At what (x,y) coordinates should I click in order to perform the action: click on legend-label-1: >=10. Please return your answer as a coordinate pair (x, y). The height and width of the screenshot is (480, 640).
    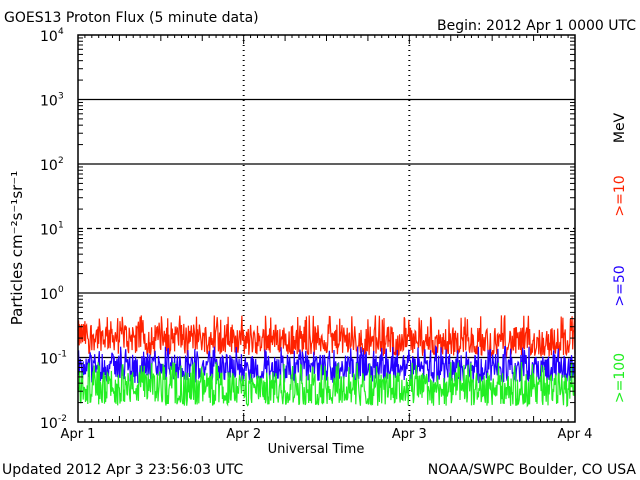
    Looking at the image, I should click on (620, 195).